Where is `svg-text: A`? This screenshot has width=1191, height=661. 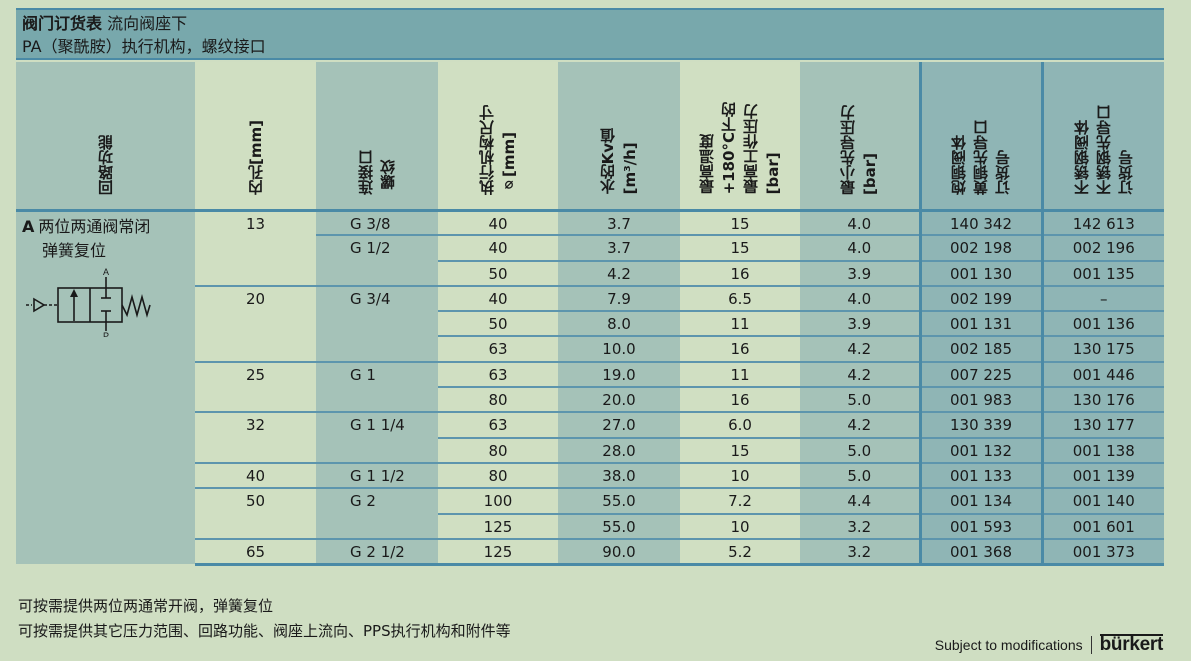 svg-text: A is located at coordinates (106, 272).